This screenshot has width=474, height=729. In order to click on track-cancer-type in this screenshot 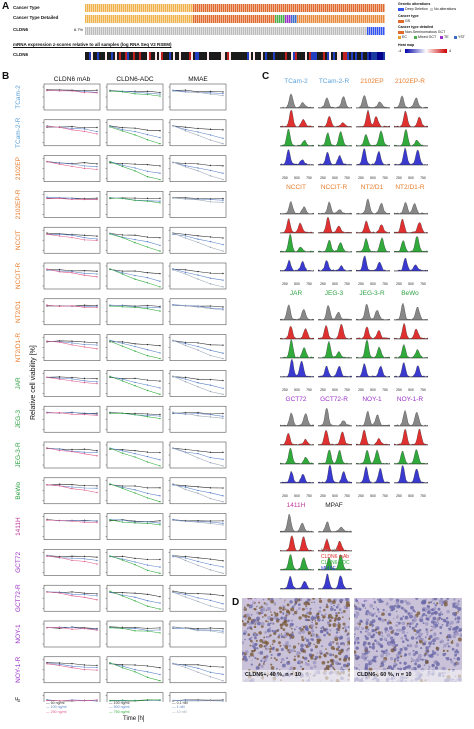, I will do `click(235, 8)`.